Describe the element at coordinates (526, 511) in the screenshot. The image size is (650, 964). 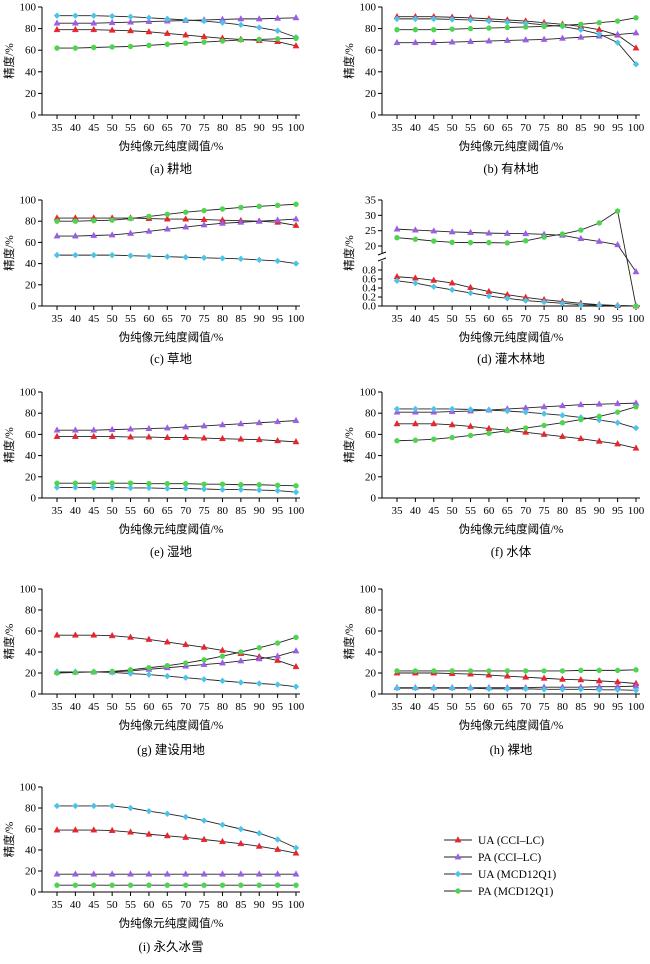
I see `x-tick-label: 70` at that location.